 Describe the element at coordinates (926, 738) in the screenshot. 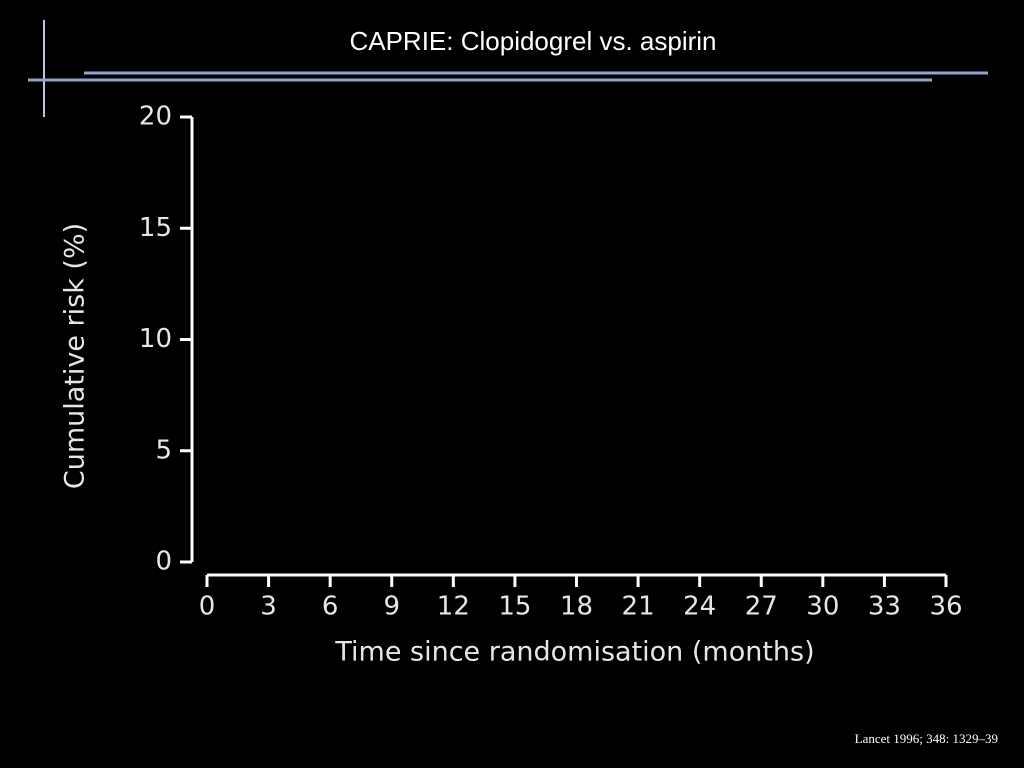

I see `source: Lancet 1996; 348: 1329–39` at that location.